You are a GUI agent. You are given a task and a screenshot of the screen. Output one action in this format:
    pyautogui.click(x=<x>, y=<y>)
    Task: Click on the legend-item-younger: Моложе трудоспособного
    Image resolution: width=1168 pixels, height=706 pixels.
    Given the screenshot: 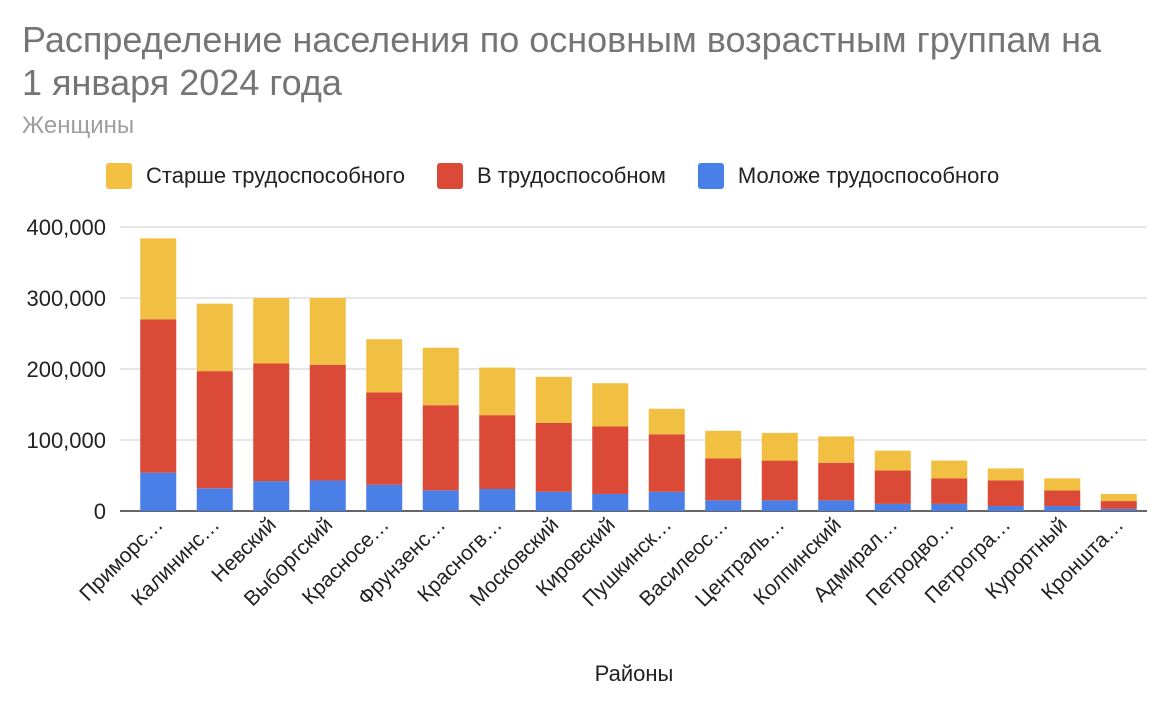 What is the action you would take?
    pyautogui.click(x=848, y=176)
    